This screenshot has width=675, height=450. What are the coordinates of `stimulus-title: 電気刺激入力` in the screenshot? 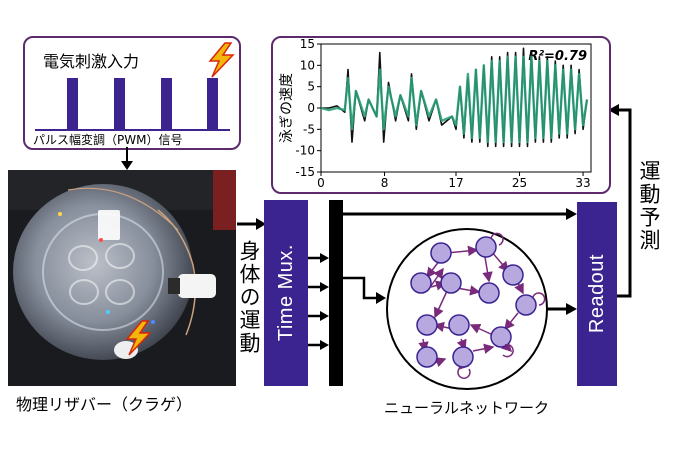 It's located at (91, 61).